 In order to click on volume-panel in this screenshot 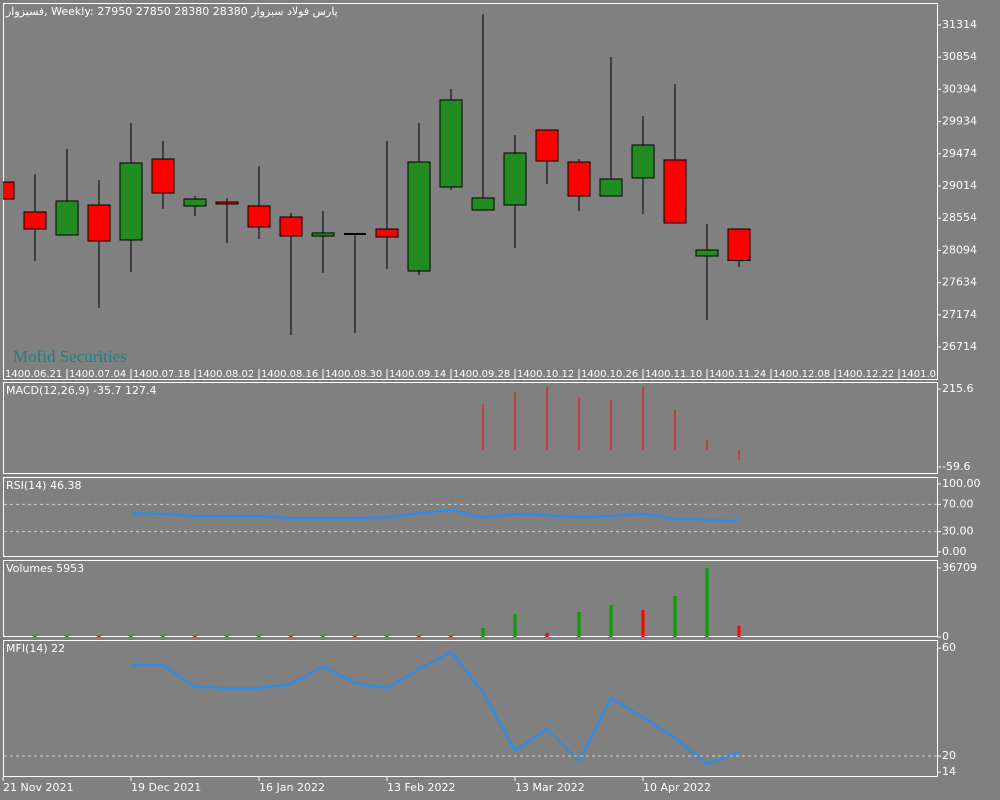, I will do `click(470, 598)`.